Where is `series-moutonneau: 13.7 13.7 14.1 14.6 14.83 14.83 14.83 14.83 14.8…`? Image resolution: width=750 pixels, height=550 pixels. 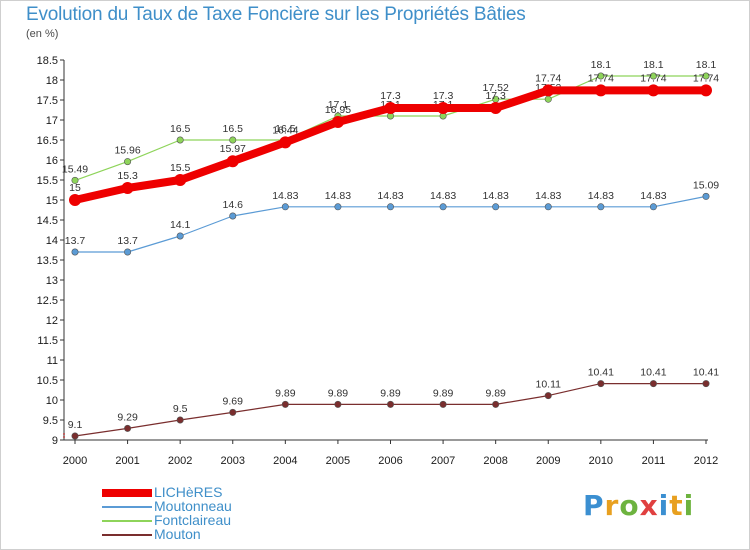
series-moutonneau: 13.7 13.7 14.1 14.6 14.83 14.83 14.83 14.83 14.8… is located at coordinates (392, 217).